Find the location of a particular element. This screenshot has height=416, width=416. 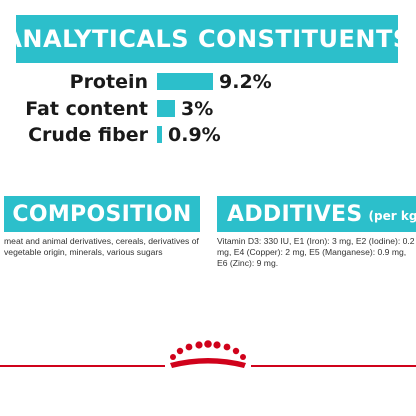

analytical-constituents-title: ANALYTICALS CONSTITUENTS is located at coordinates (207, 39).